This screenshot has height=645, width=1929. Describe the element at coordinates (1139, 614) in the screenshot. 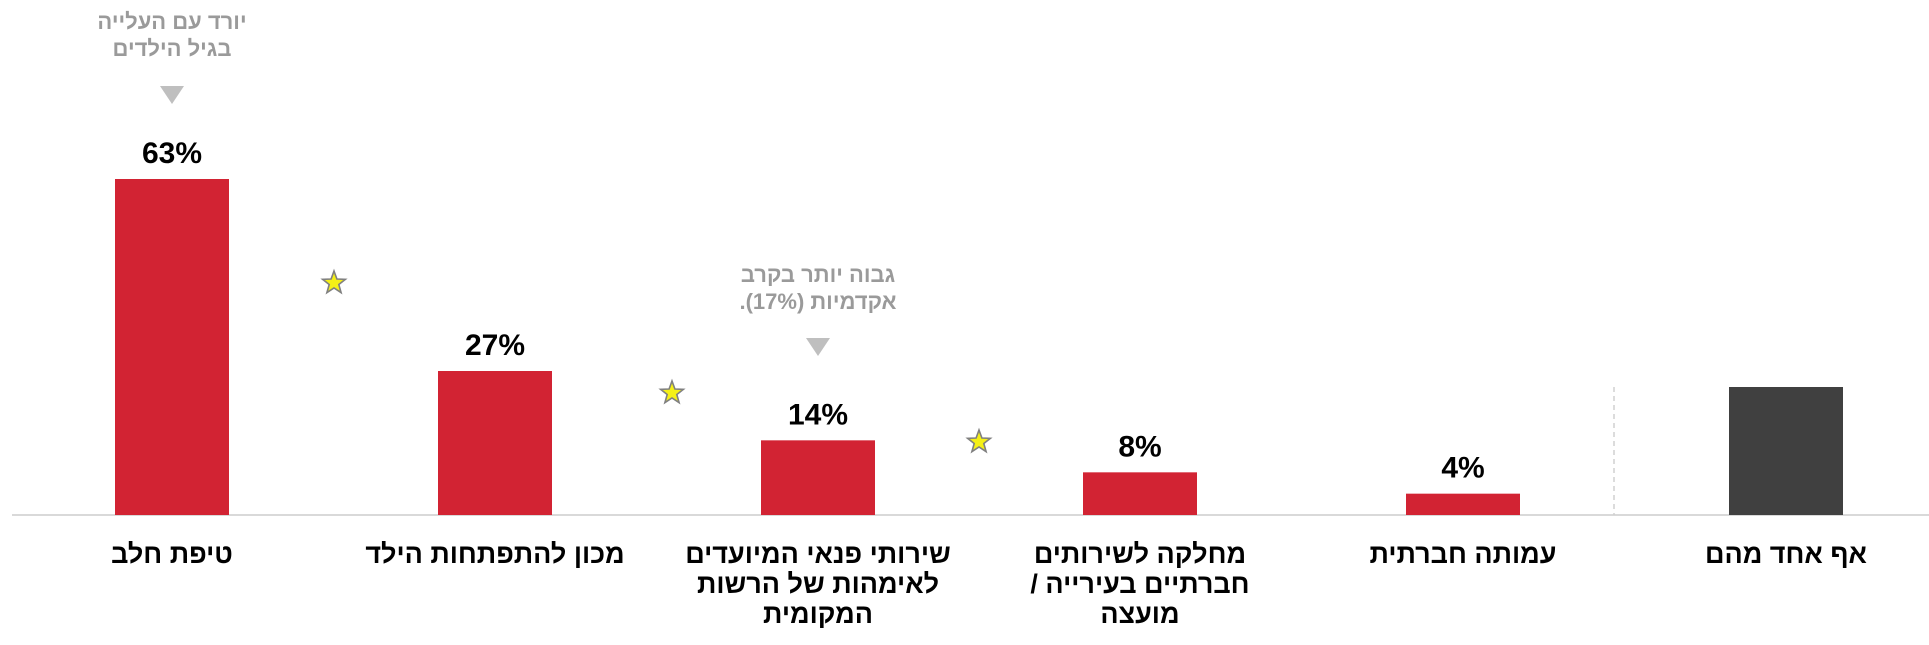

I see `category-label-line: מועצה` at that location.